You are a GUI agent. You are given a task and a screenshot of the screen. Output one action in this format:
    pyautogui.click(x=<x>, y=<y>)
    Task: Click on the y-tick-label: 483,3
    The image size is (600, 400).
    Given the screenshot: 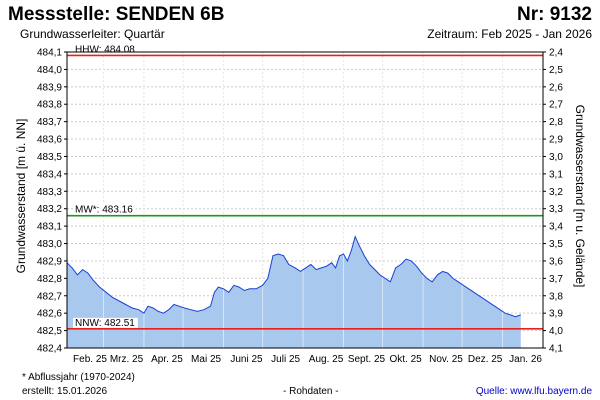 What is the action you would take?
    pyautogui.click(x=49, y=192)
    